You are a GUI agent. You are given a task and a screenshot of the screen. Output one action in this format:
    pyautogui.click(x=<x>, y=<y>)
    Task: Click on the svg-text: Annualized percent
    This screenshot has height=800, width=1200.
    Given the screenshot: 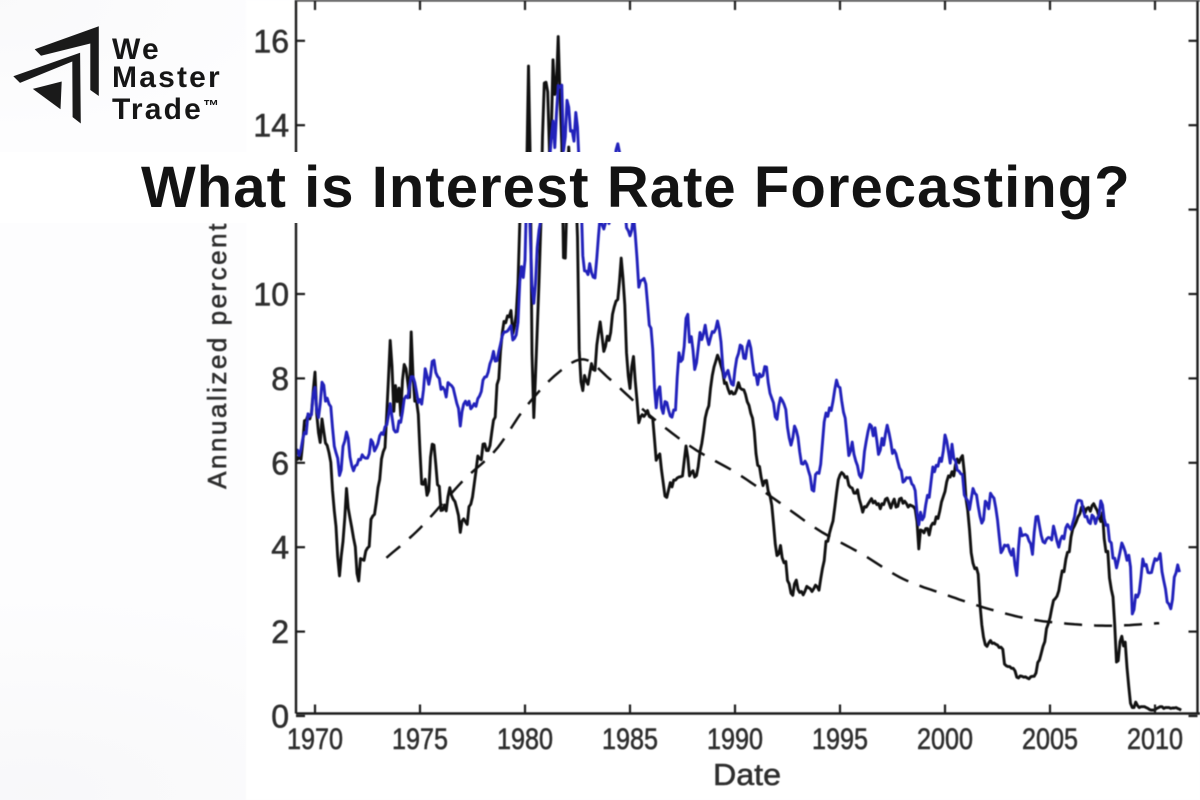 What is the action you would take?
    pyautogui.click(x=217, y=355)
    